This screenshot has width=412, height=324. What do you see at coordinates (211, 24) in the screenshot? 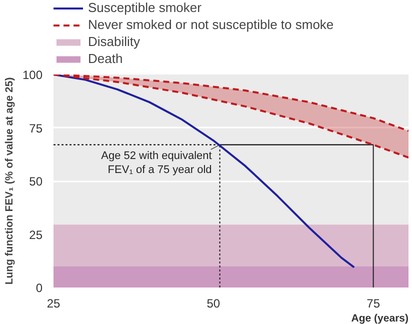
I see `legend-label: Never smoked or not susceptible to smoke` at bounding box center [211, 24].